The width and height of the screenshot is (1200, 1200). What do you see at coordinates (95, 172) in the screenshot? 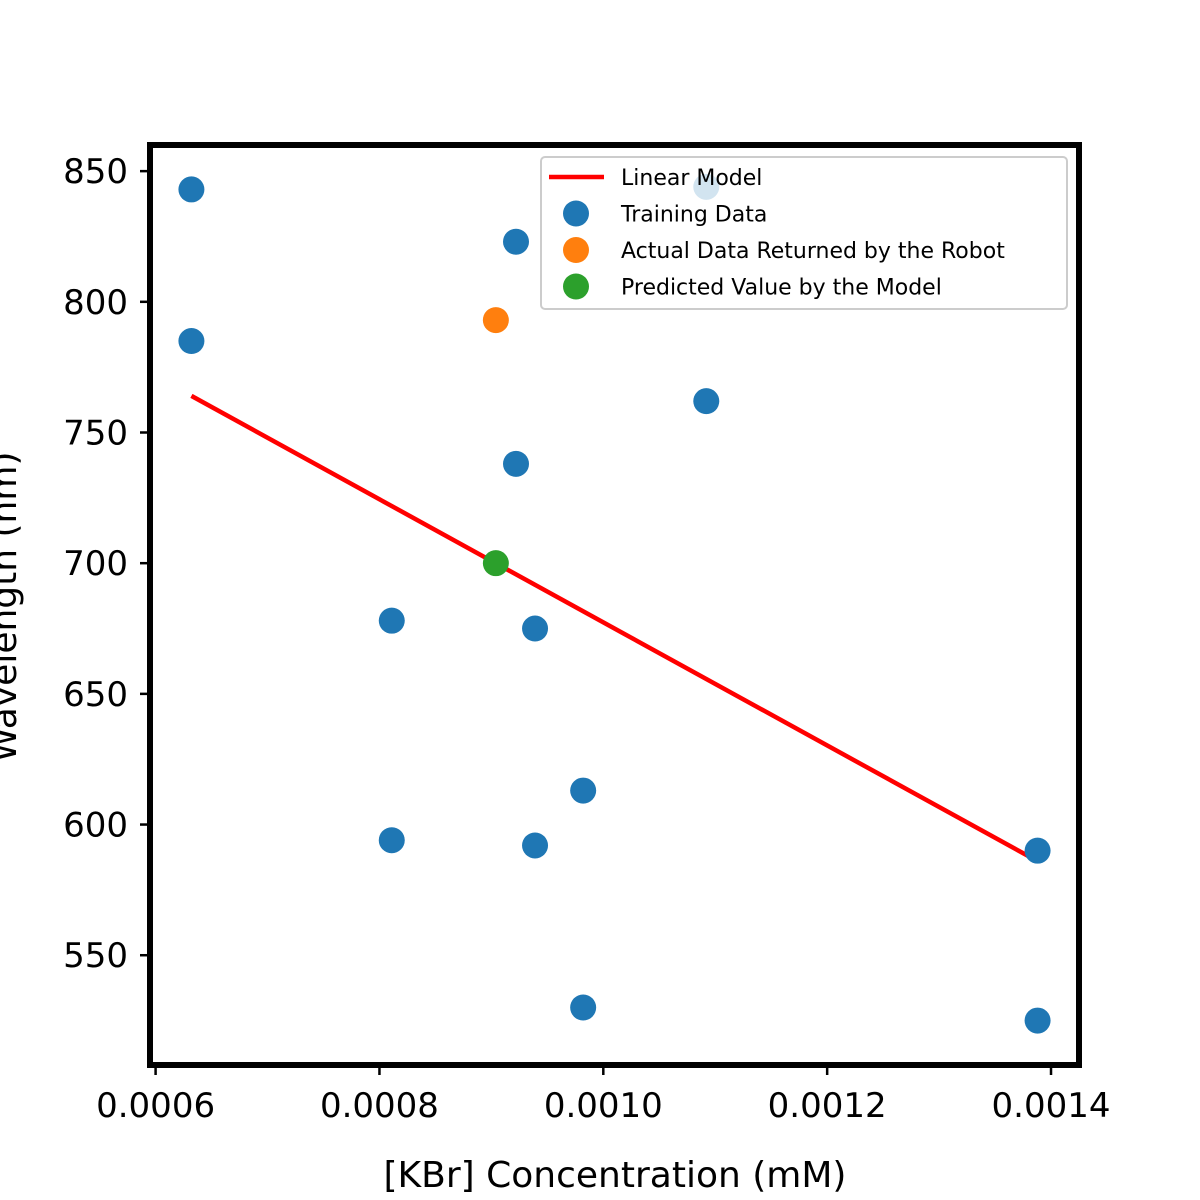
I see `y-tick-label: 850` at bounding box center [95, 172].